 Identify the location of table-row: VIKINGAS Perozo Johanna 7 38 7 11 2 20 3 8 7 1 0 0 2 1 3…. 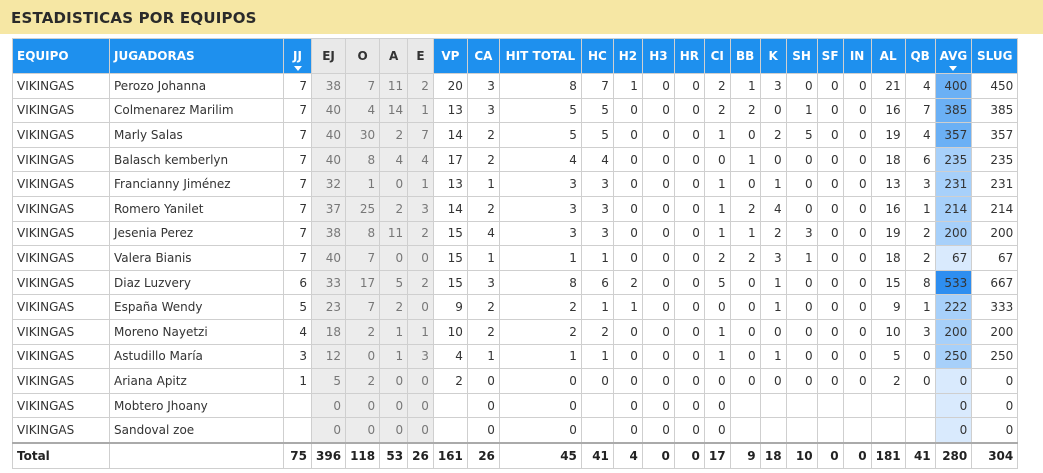
(515, 86).